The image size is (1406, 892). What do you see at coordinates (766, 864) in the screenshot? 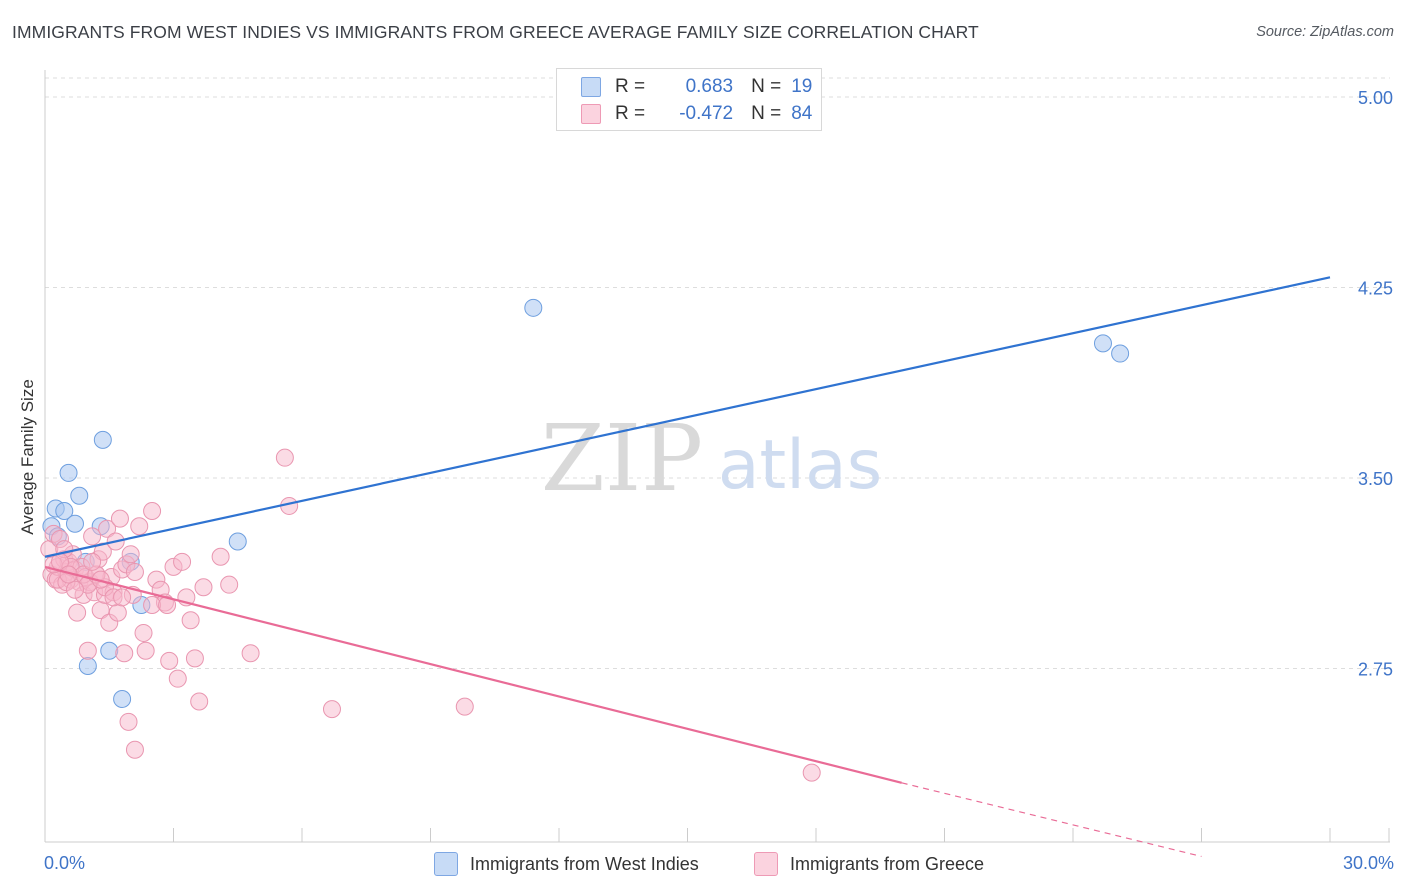
I see `series-swatch-greece` at bounding box center [766, 864].